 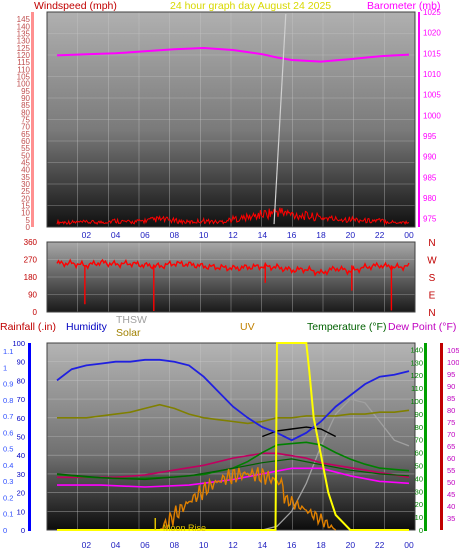 I want to click on dewpoint-tick-label: 60, so click(x=451, y=458).